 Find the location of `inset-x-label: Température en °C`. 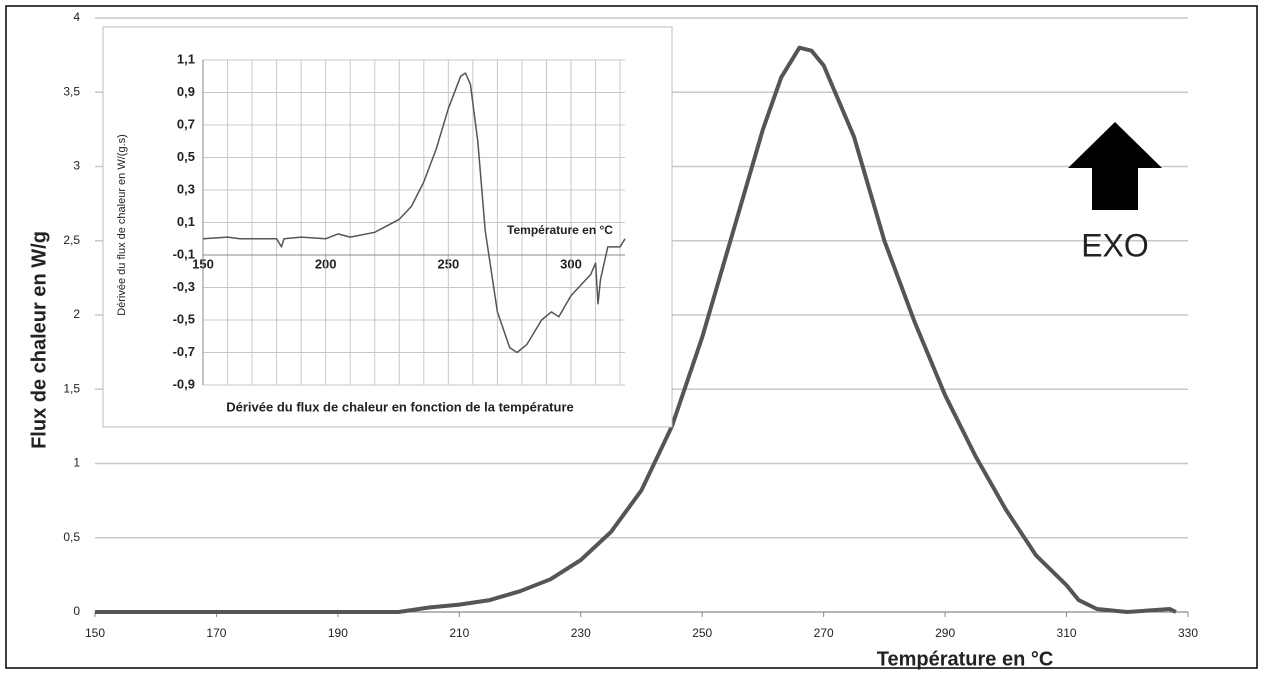

inset-x-label: Température en °C is located at coordinates (560, 230).